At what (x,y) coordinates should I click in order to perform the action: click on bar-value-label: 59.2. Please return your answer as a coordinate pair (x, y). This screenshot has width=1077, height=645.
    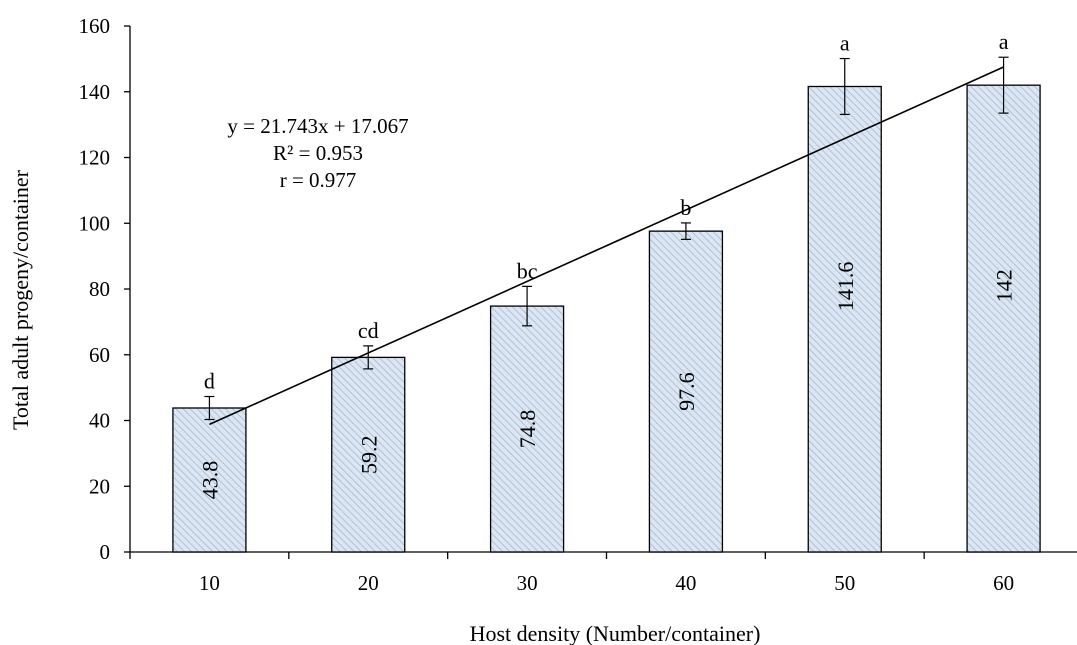
    Looking at the image, I should click on (368, 454).